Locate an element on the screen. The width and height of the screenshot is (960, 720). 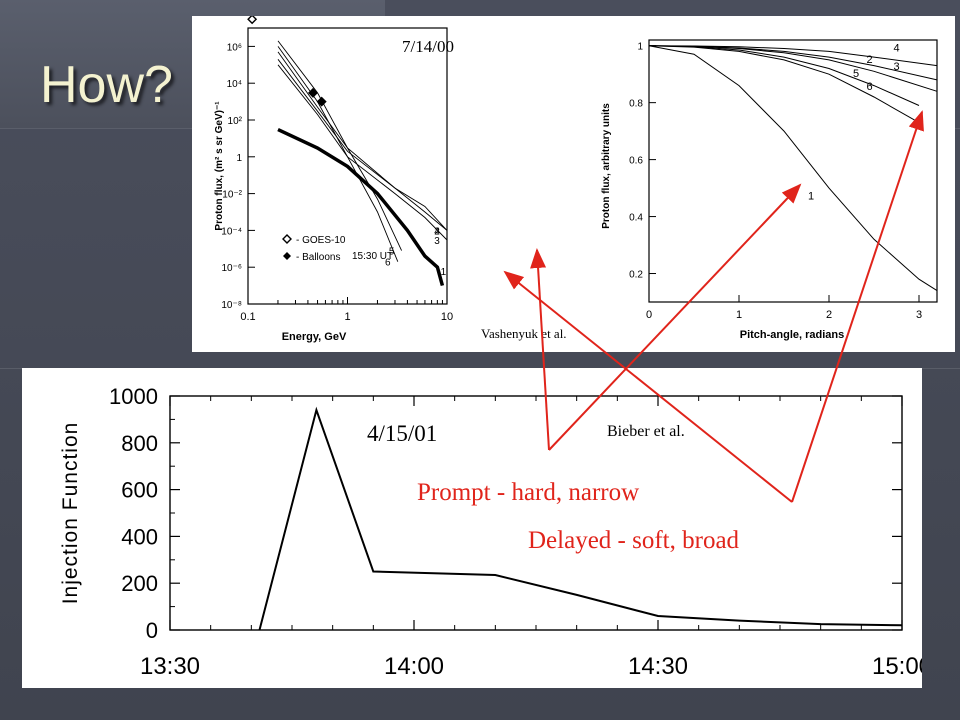
injection-x-tick-label: 13:30 is located at coordinates (170, 666).